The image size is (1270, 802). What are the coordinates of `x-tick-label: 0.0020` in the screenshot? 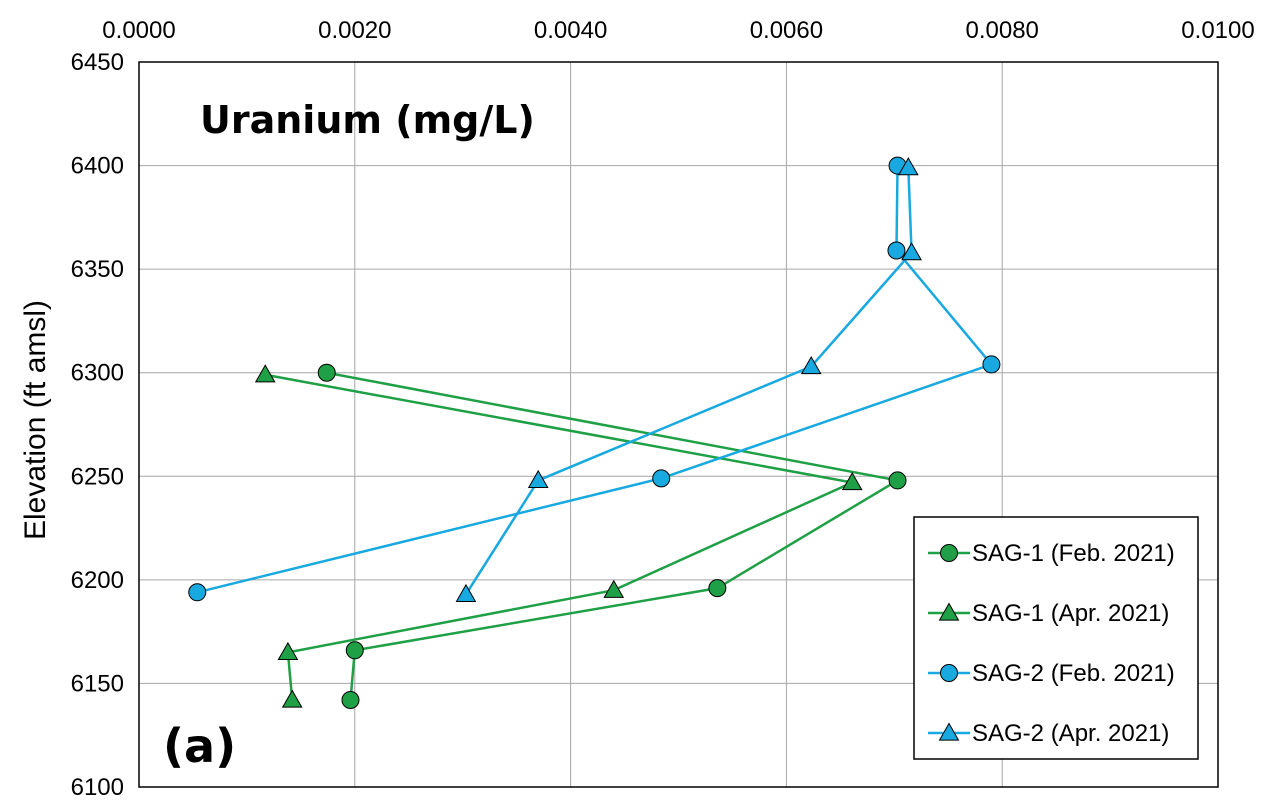 It's located at (354, 30).